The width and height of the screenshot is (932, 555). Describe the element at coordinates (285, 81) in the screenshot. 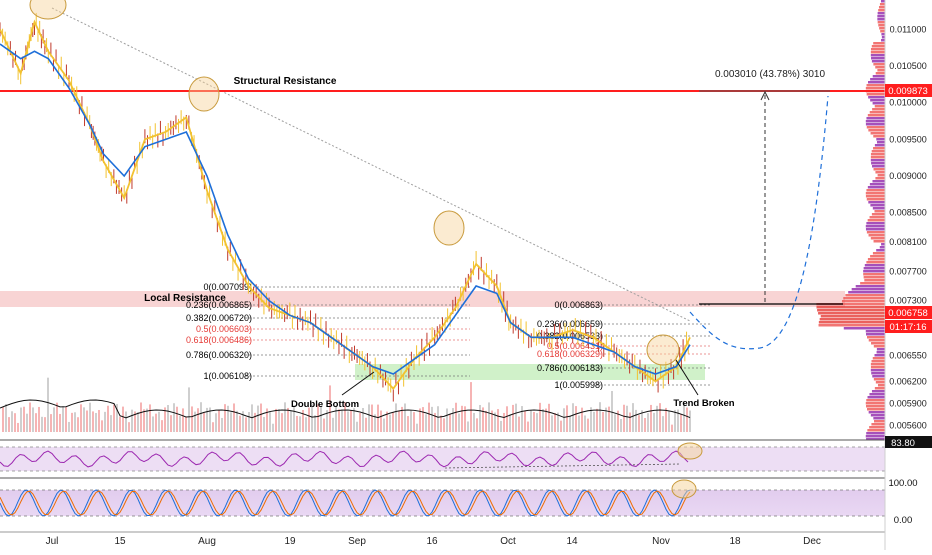

I see `annotation-structural: Structural Resistance` at that location.